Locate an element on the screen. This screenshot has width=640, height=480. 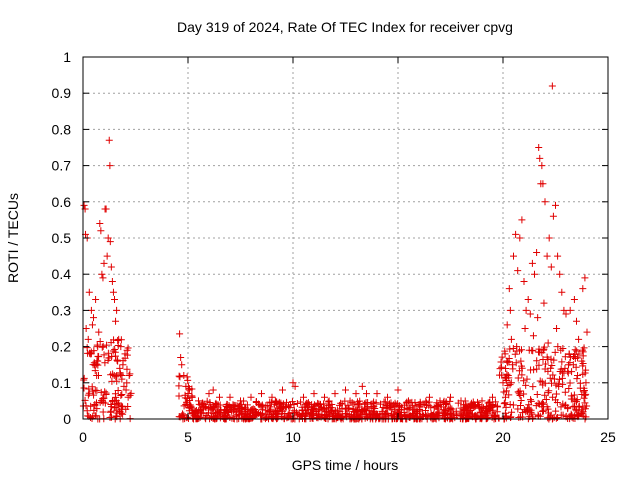
y-tick-label: 0.6 is located at coordinates (62, 202).